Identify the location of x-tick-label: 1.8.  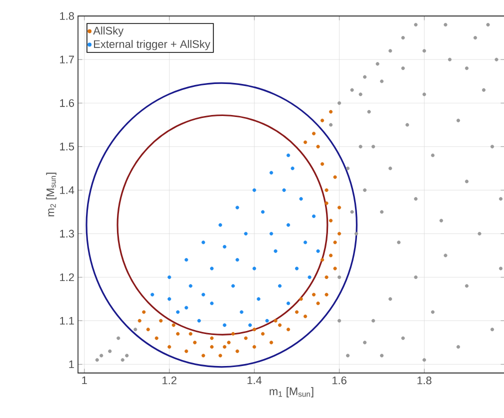
(424, 380).